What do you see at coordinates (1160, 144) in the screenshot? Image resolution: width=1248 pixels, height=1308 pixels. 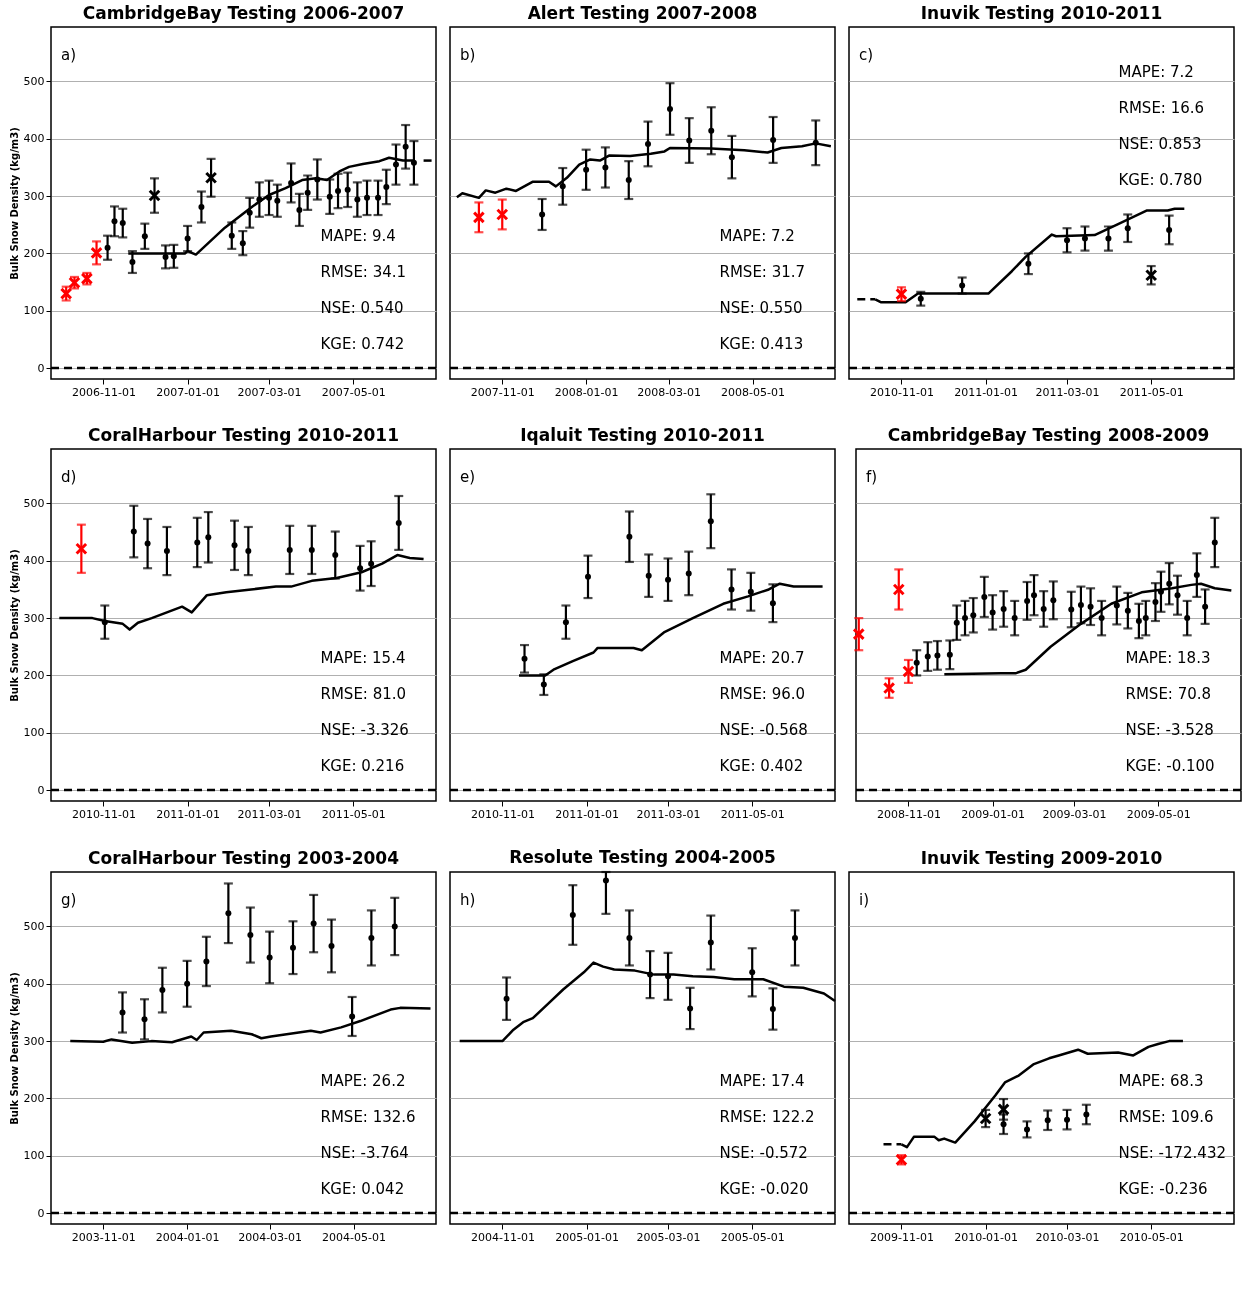 I see `annotation: NSE: 0.853` at bounding box center [1160, 144].